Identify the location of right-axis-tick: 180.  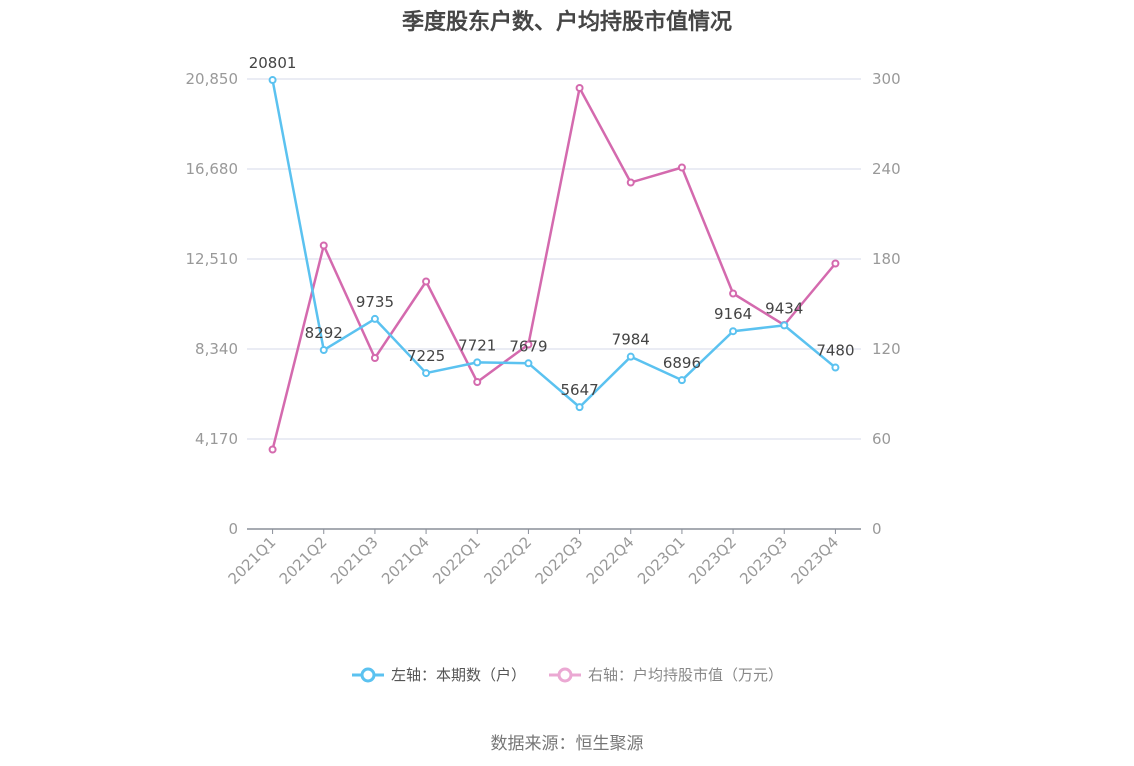
(886, 259).